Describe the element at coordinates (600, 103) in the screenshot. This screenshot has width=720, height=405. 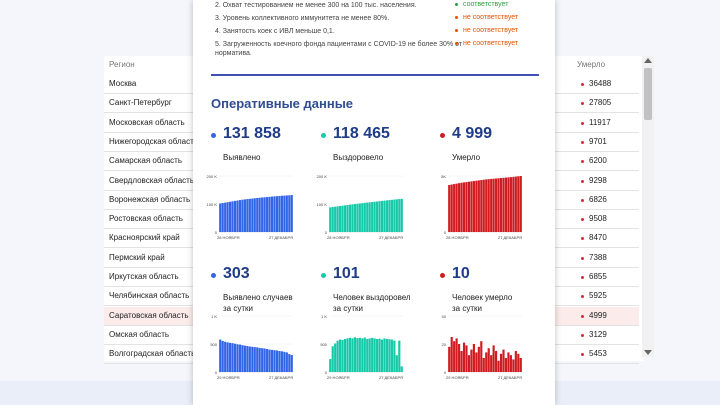
I see `died-count: 27805` at that location.